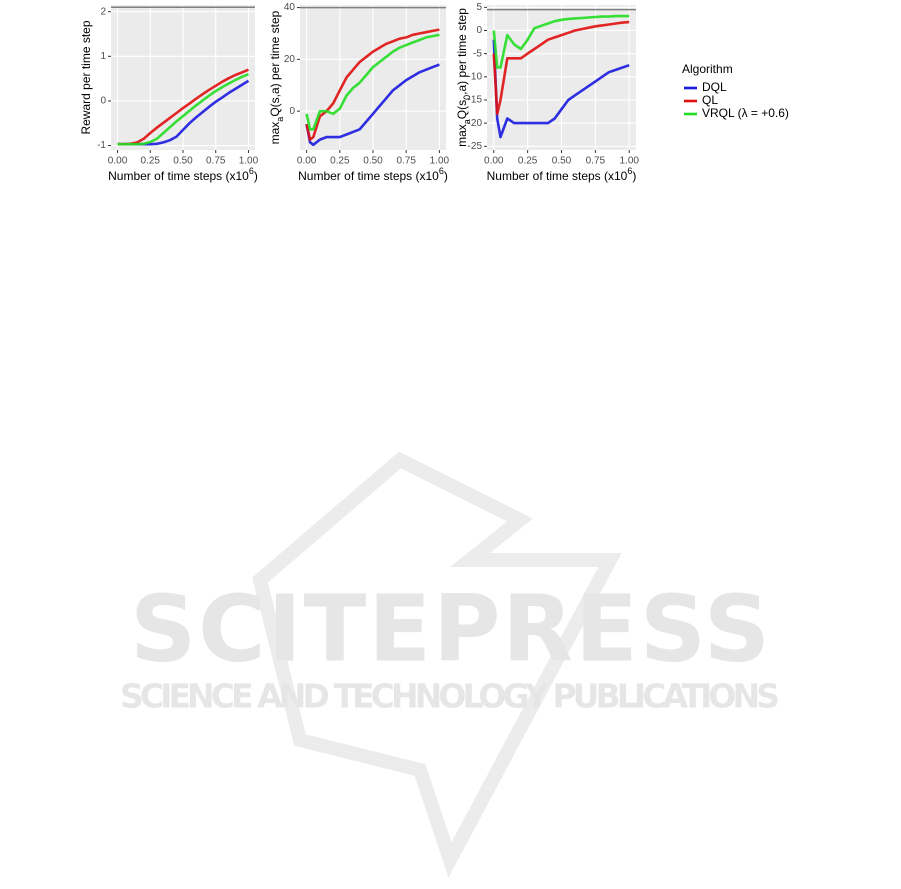  Describe the element at coordinates (275, 63) in the screenshot. I see `axis-title-part: Q(s,a) per time step` at that location.